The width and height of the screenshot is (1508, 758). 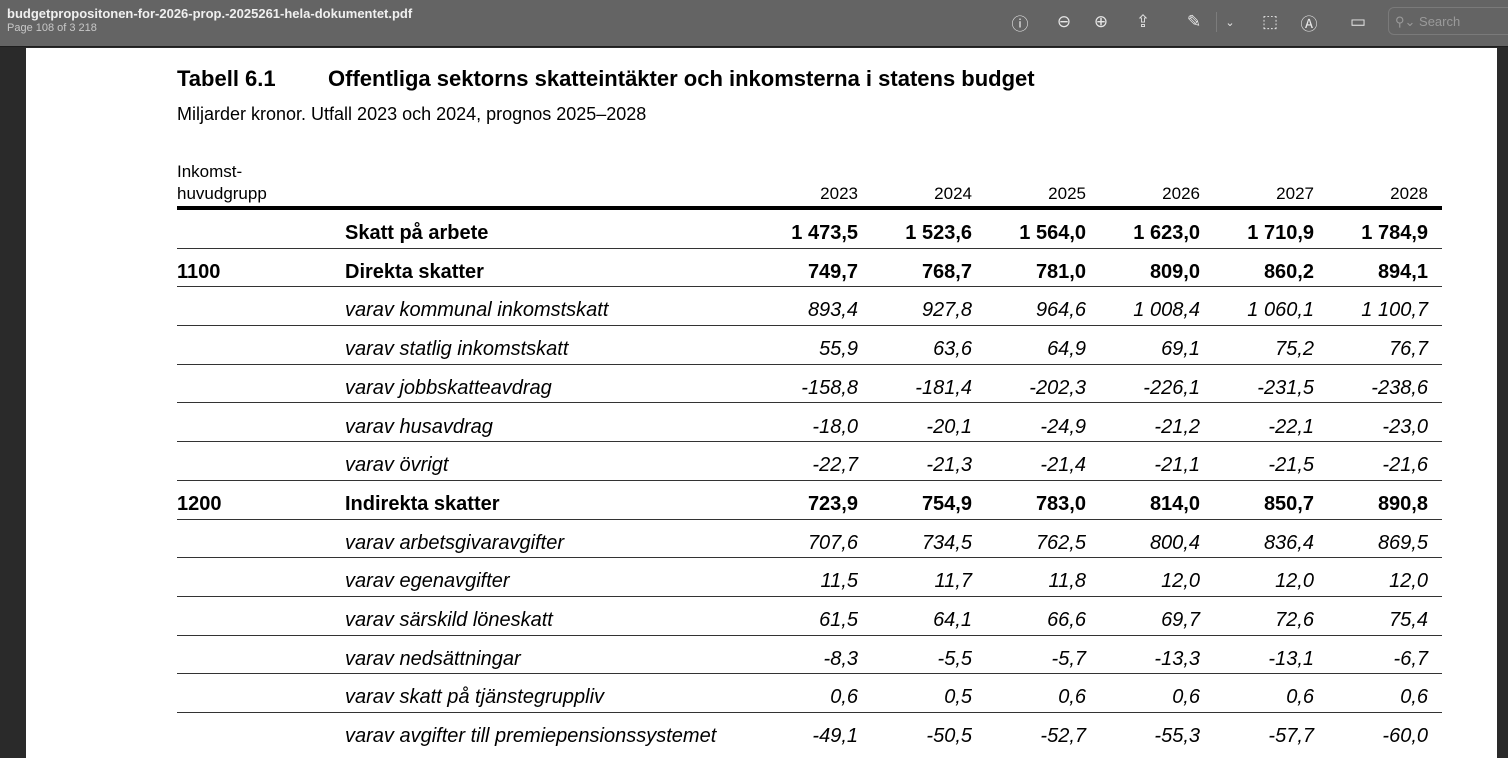 I want to click on cell-value: 1 100,7, so click(x=1394, y=310).